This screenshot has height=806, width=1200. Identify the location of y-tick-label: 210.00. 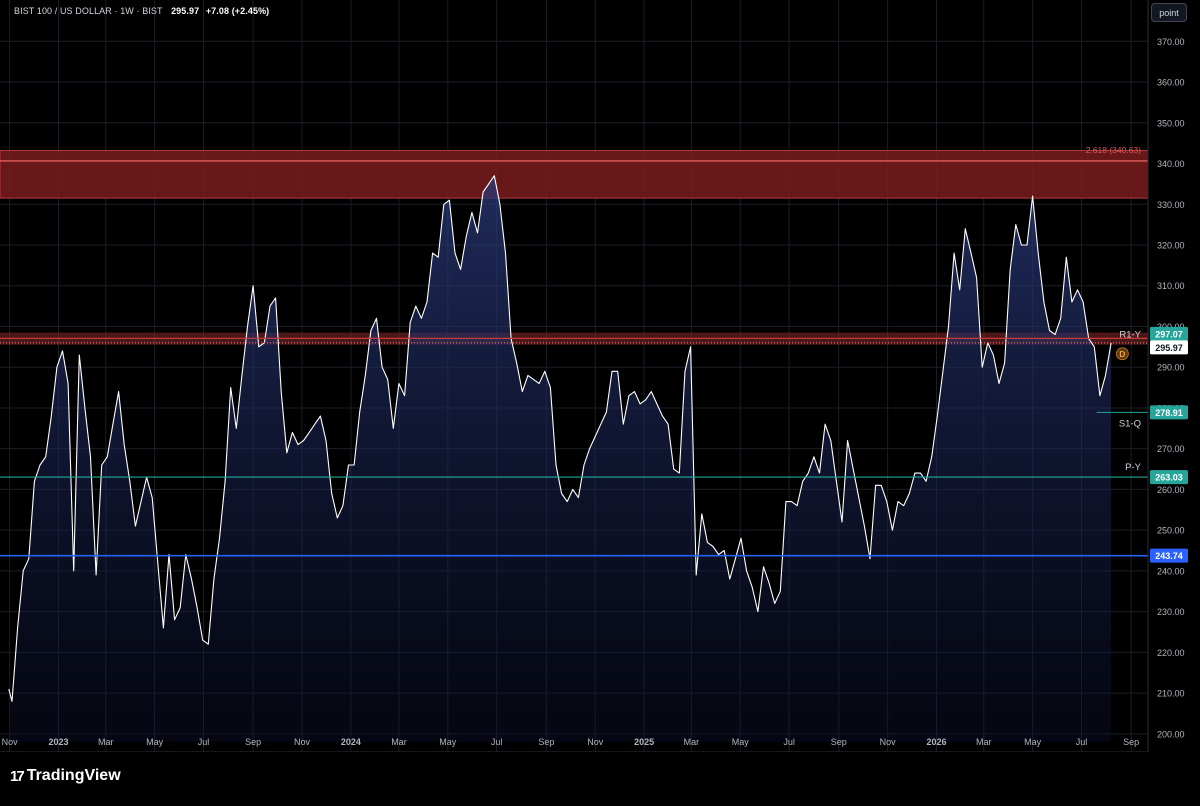
(1171, 694).